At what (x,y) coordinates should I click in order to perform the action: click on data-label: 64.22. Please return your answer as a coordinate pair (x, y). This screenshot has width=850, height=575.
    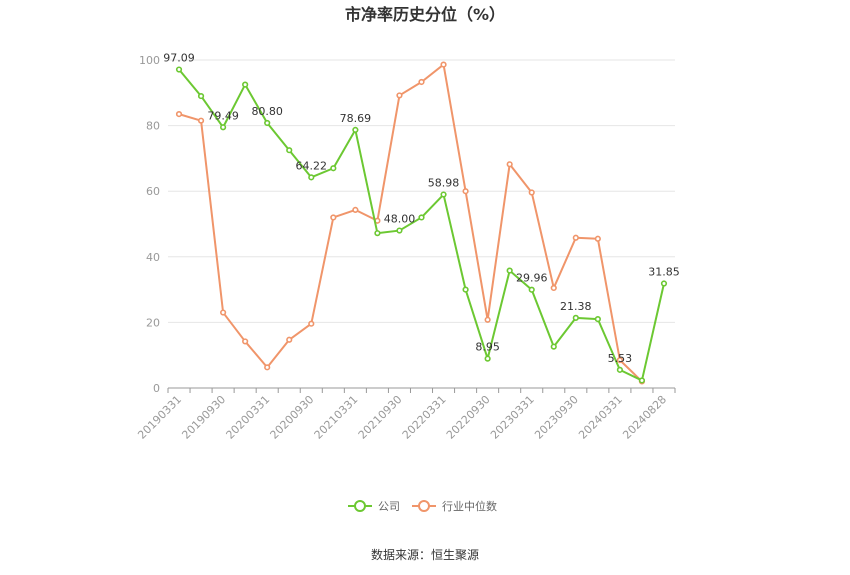
    Looking at the image, I should click on (312, 165).